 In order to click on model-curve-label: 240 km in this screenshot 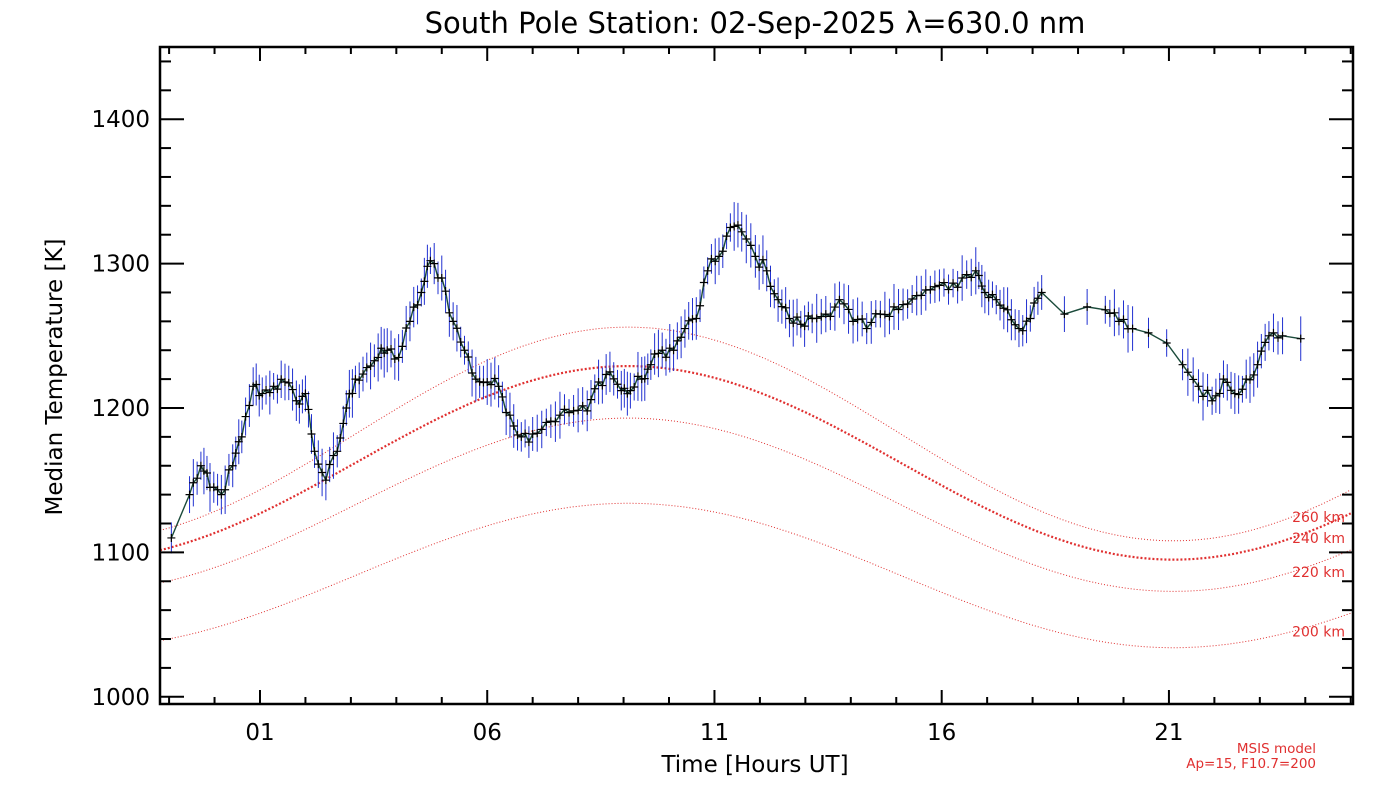, I will do `click(1318, 539)`.